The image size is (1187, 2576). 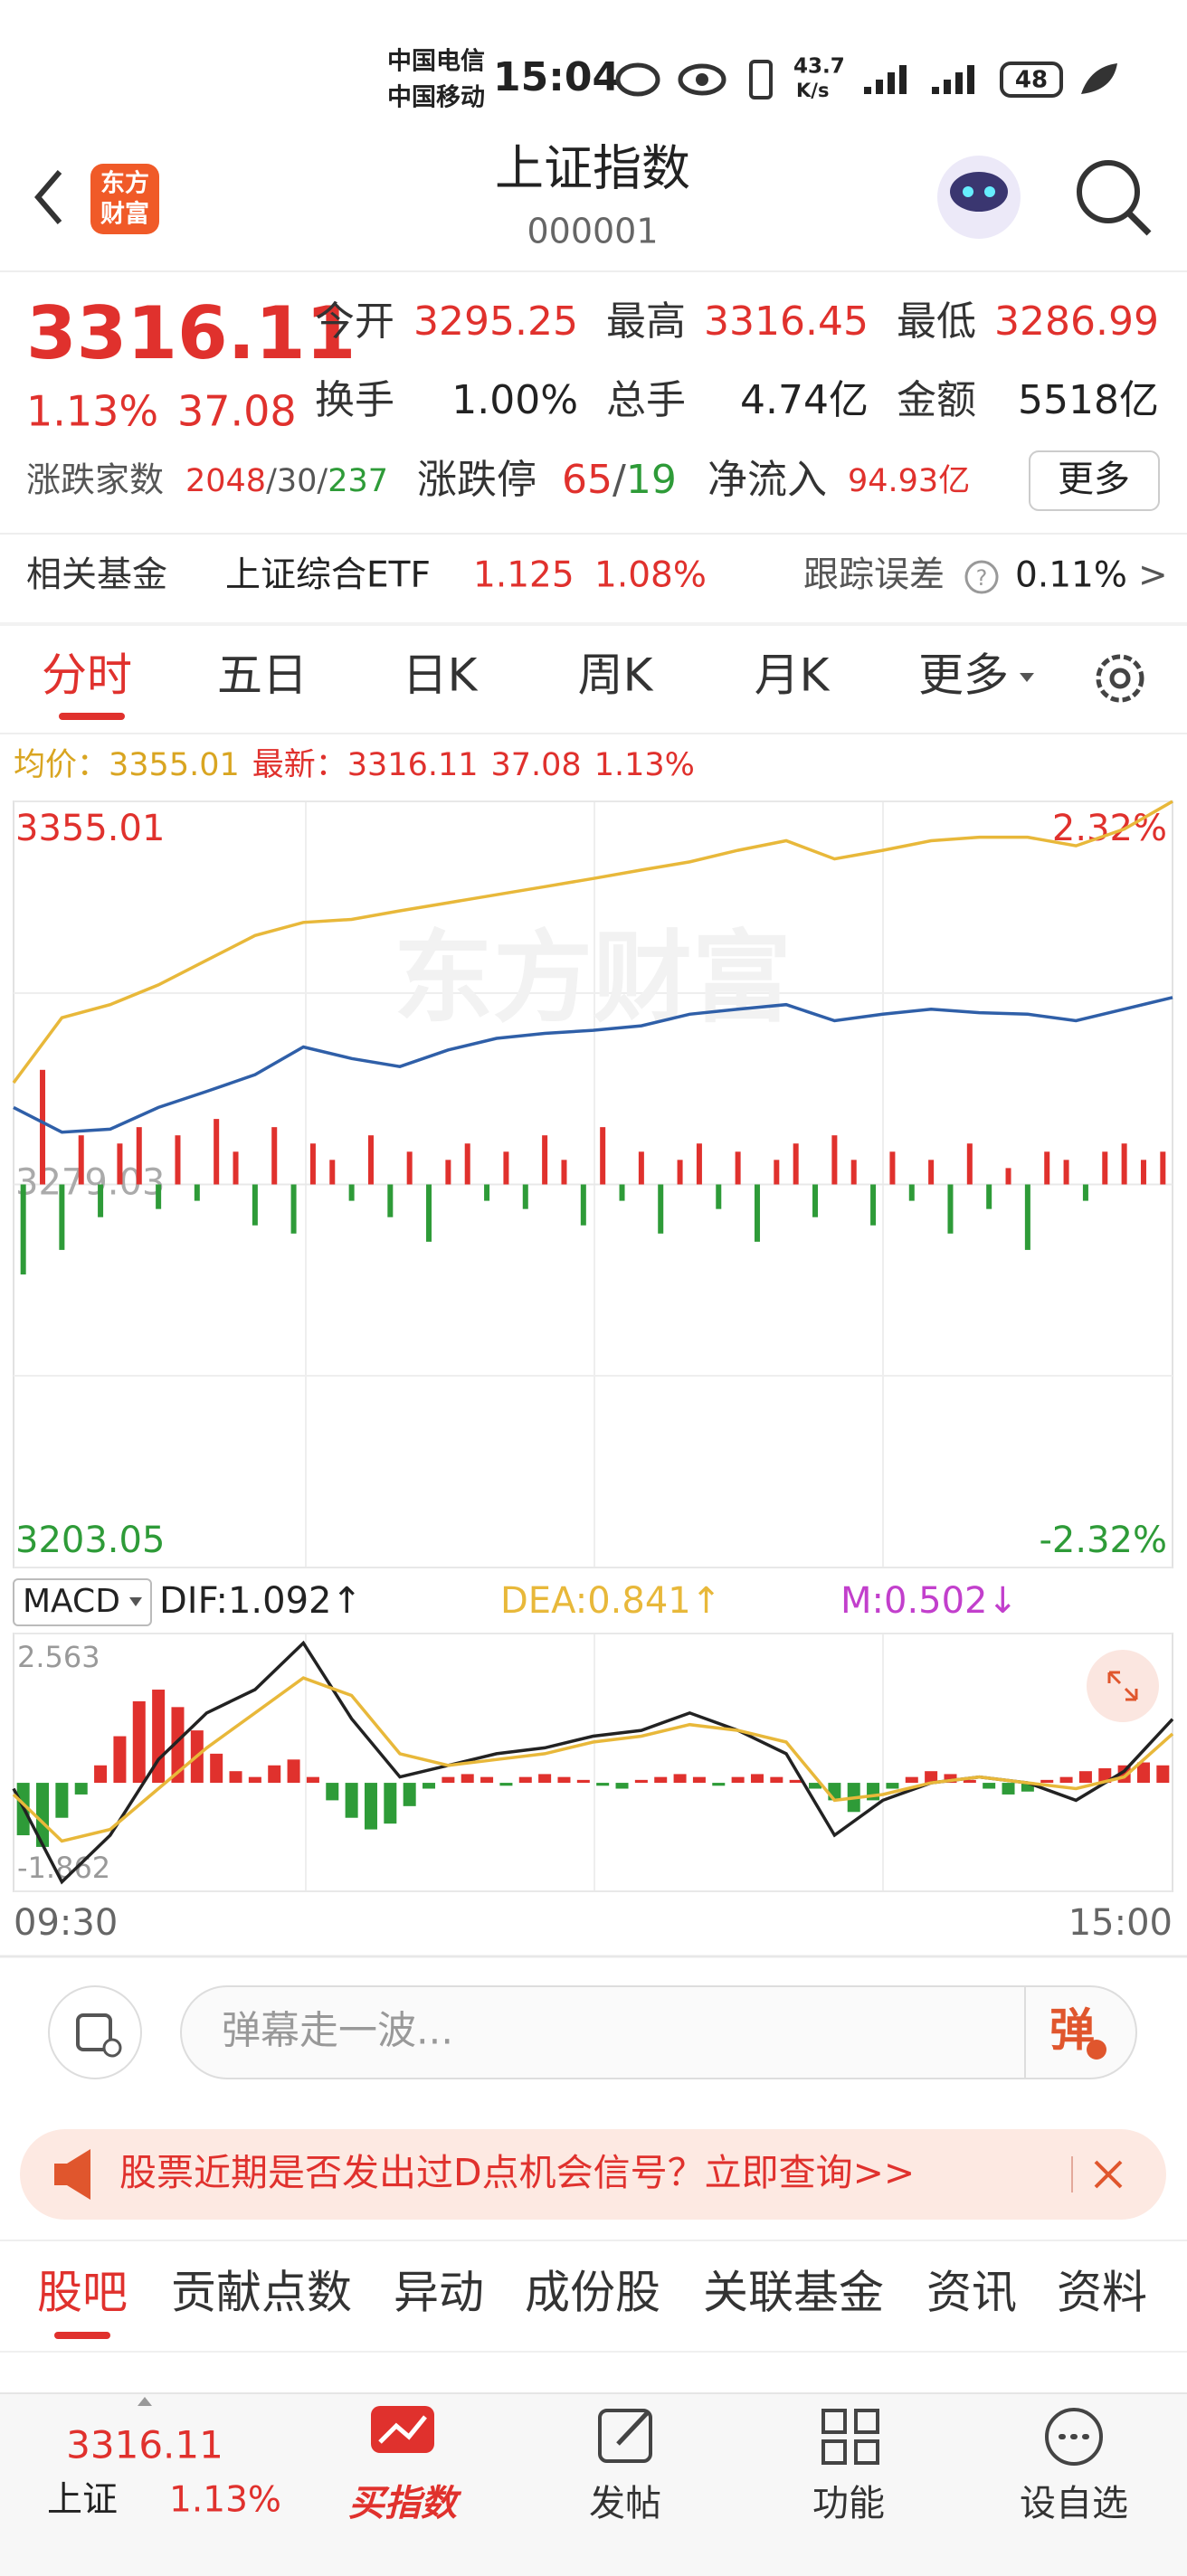 I want to click on more-button-text: 更多, so click(x=1094, y=480).